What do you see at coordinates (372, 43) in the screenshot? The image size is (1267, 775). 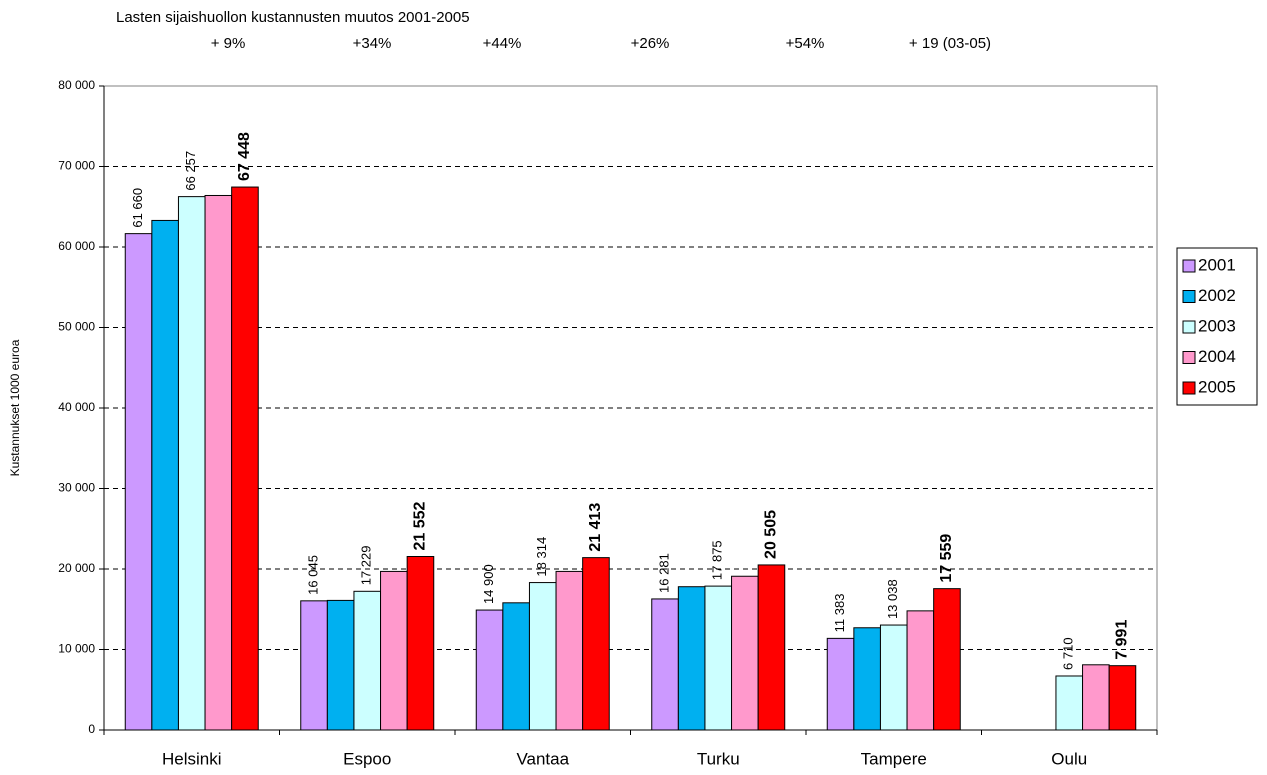 I see `annotation: +34%` at bounding box center [372, 43].